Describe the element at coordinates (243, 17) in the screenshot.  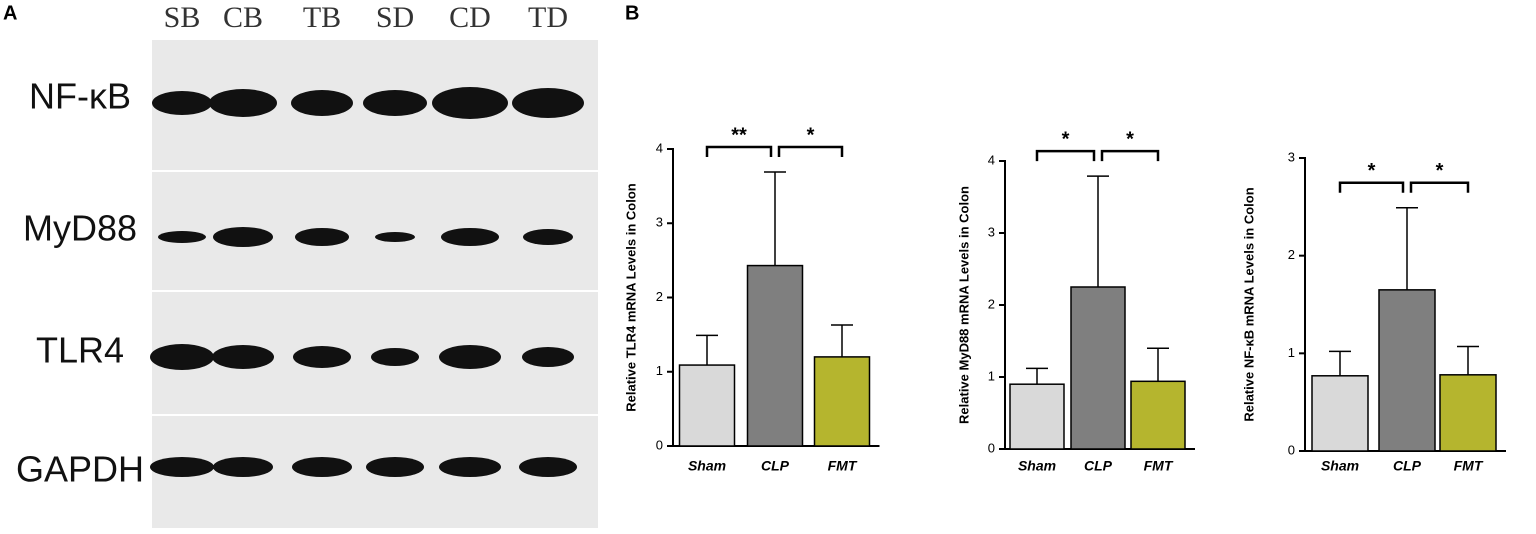
I see `lane-label: CB` at that location.